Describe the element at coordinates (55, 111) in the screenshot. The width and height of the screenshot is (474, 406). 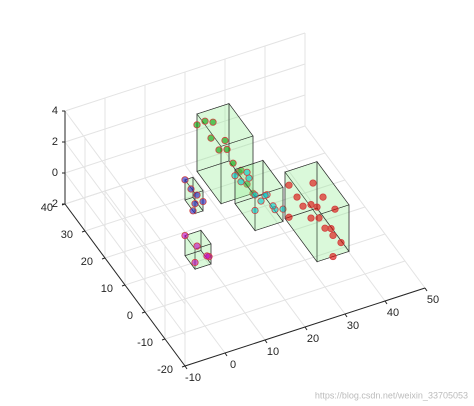
I see `z-tick-label: 4` at that location.